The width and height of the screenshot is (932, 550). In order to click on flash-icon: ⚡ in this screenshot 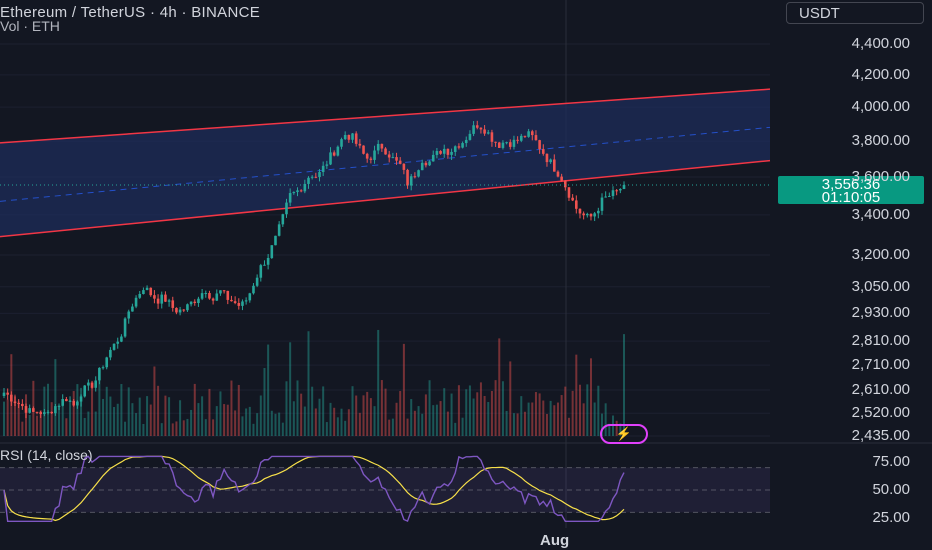, I will do `click(624, 434)`.